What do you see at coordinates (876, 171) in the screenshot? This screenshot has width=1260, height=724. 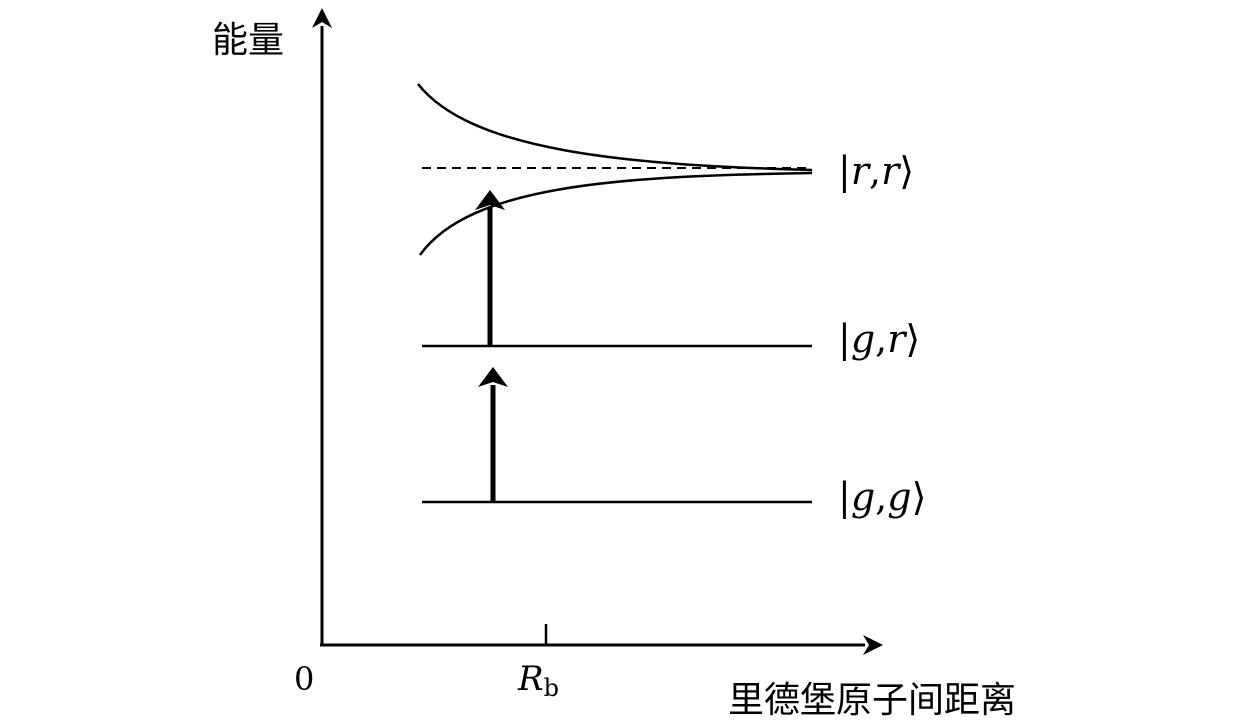 I see `state-label-rr: |r,r⟩` at bounding box center [876, 171].